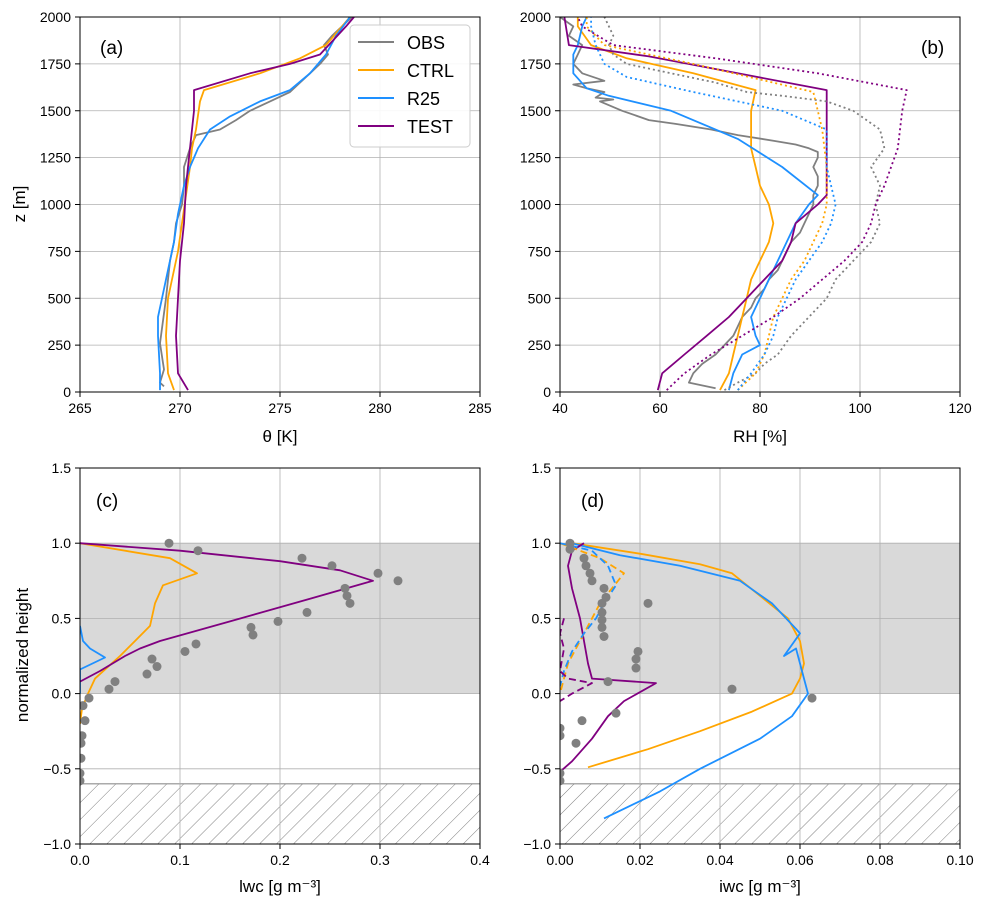 This screenshot has width=985, height=908. I want to click on legend-box, so click(410, 86).